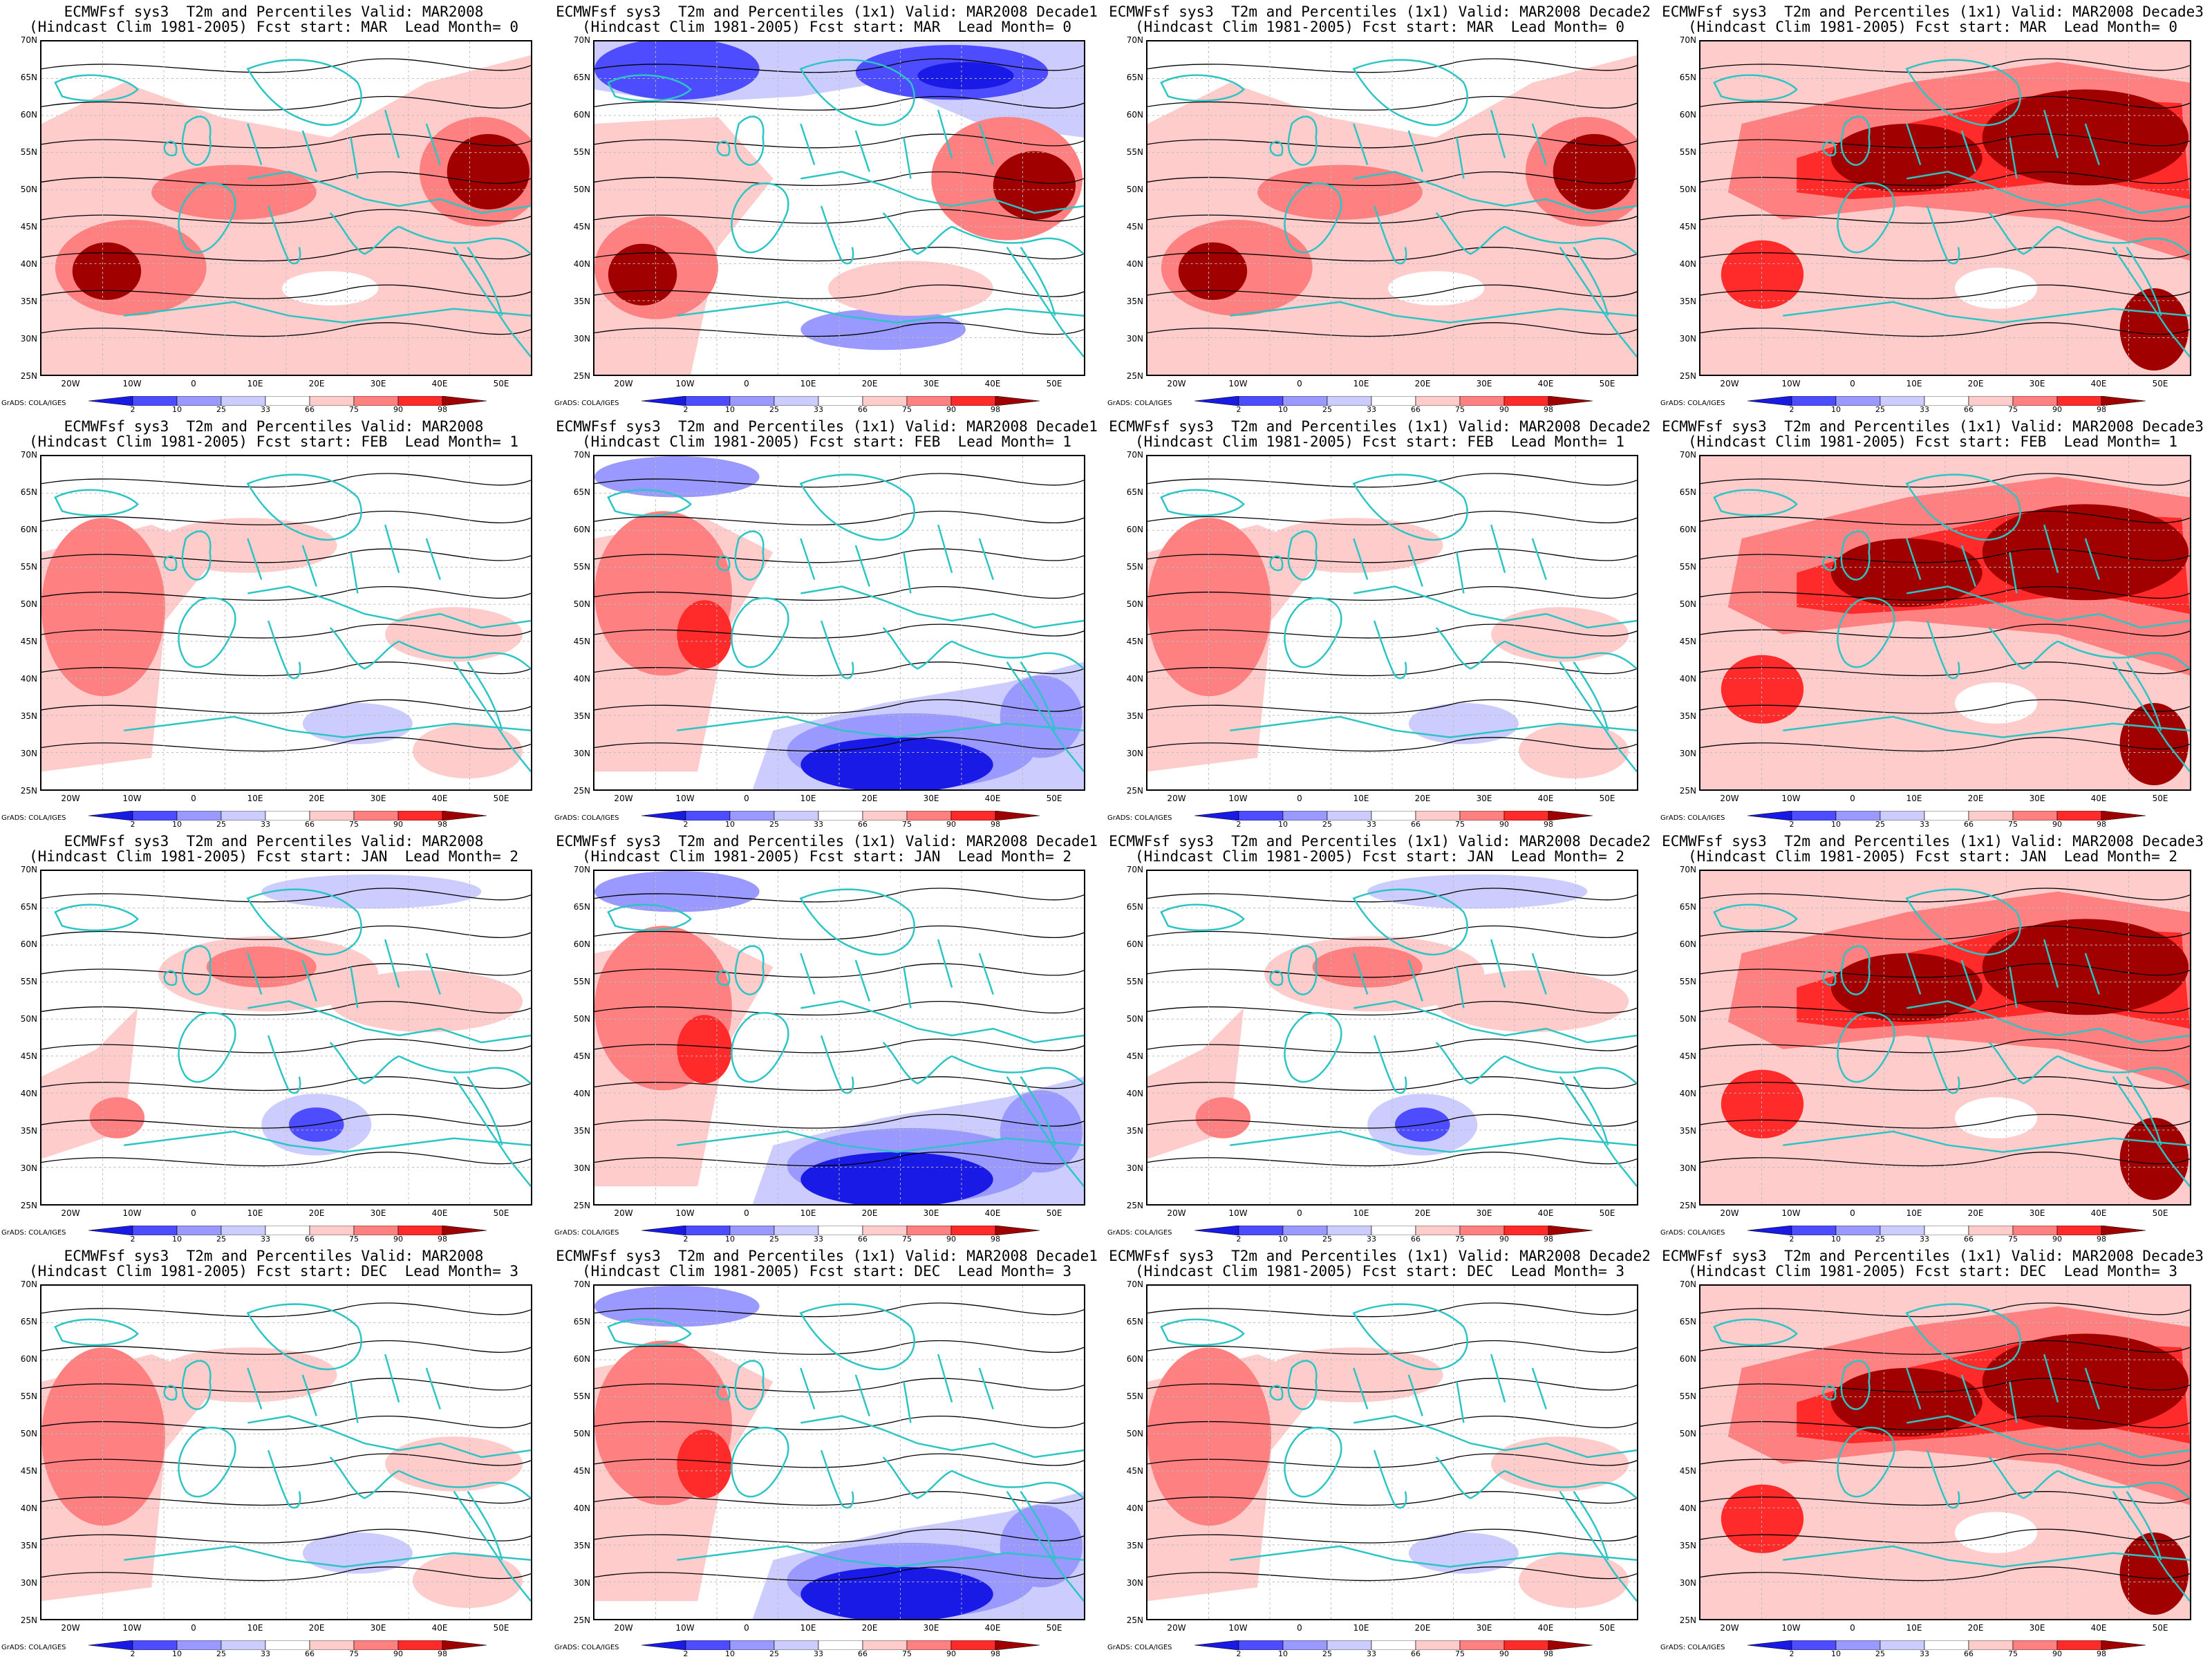 The width and height of the screenshot is (2212, 1659). I want to click on anomaly-fill-neutral, so click(1996, 1532).